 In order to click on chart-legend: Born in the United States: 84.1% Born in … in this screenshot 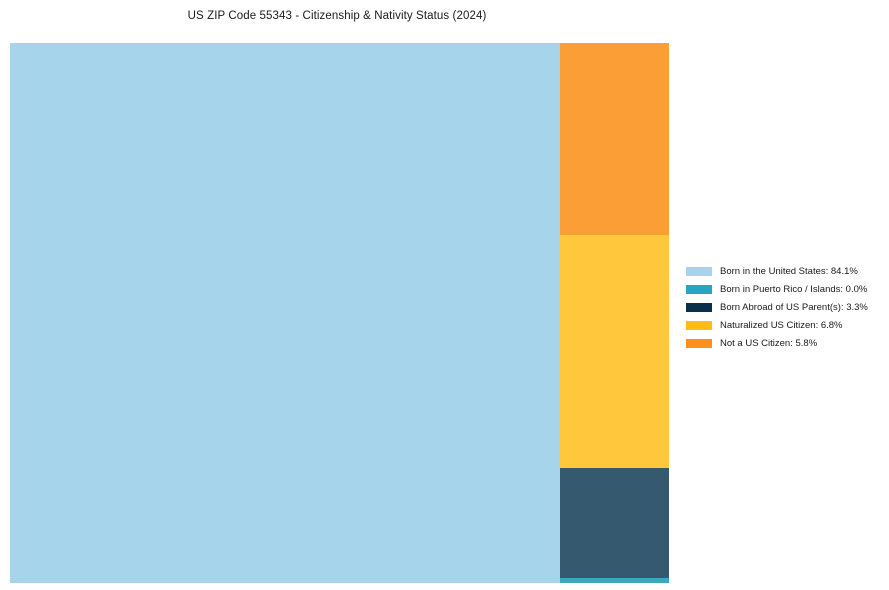, I will do `click(784, 307)`.